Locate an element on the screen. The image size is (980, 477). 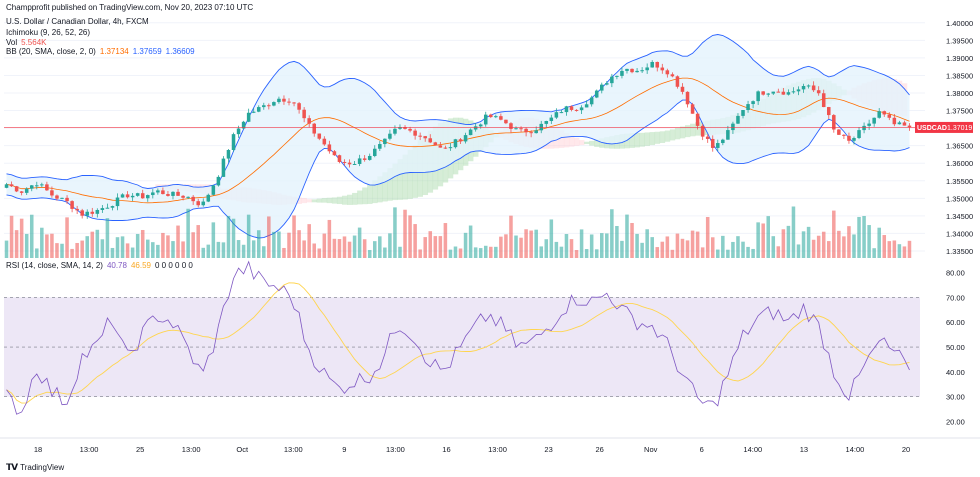
price-tick-label: 1.38500 is located at coordinates (959, 75).